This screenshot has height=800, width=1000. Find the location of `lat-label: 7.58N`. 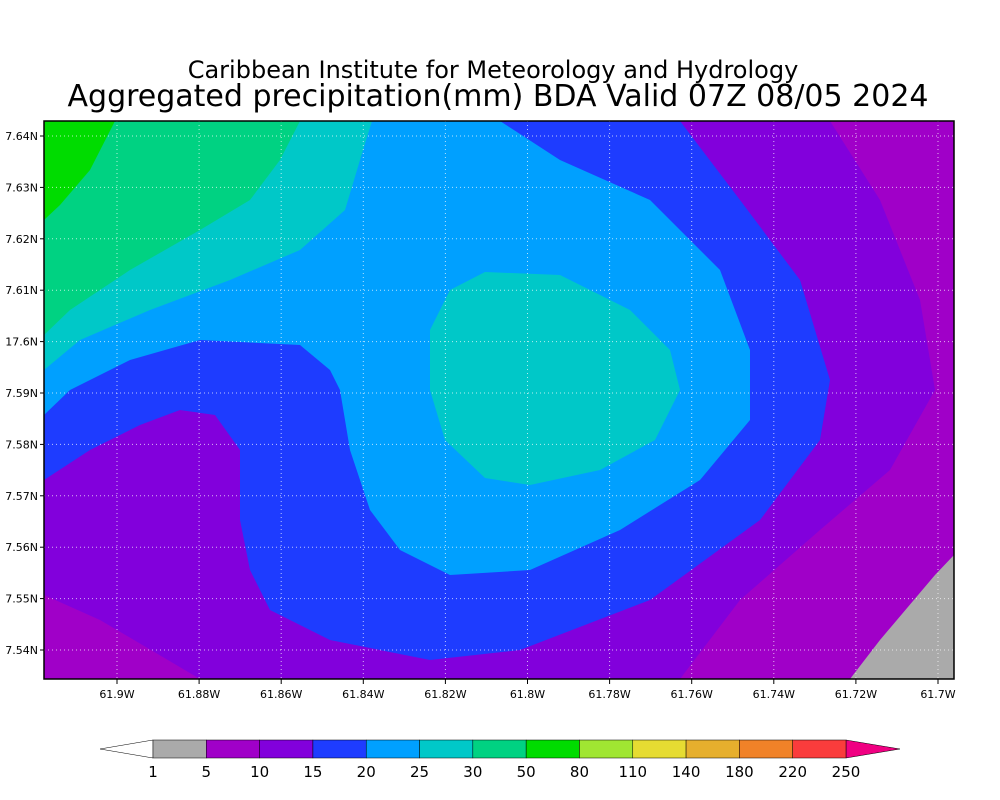

lat-label: 7.58N is located at coordinates (21, 444).